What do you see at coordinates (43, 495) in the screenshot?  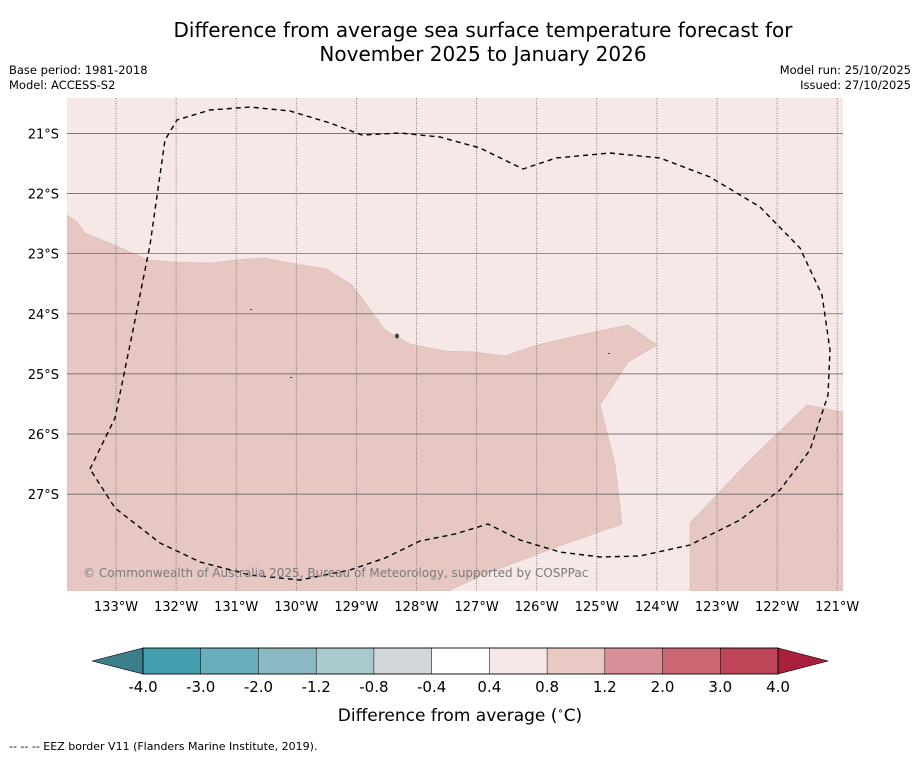 I see `lat-label: 27°S` at bounding box center [43, 495].